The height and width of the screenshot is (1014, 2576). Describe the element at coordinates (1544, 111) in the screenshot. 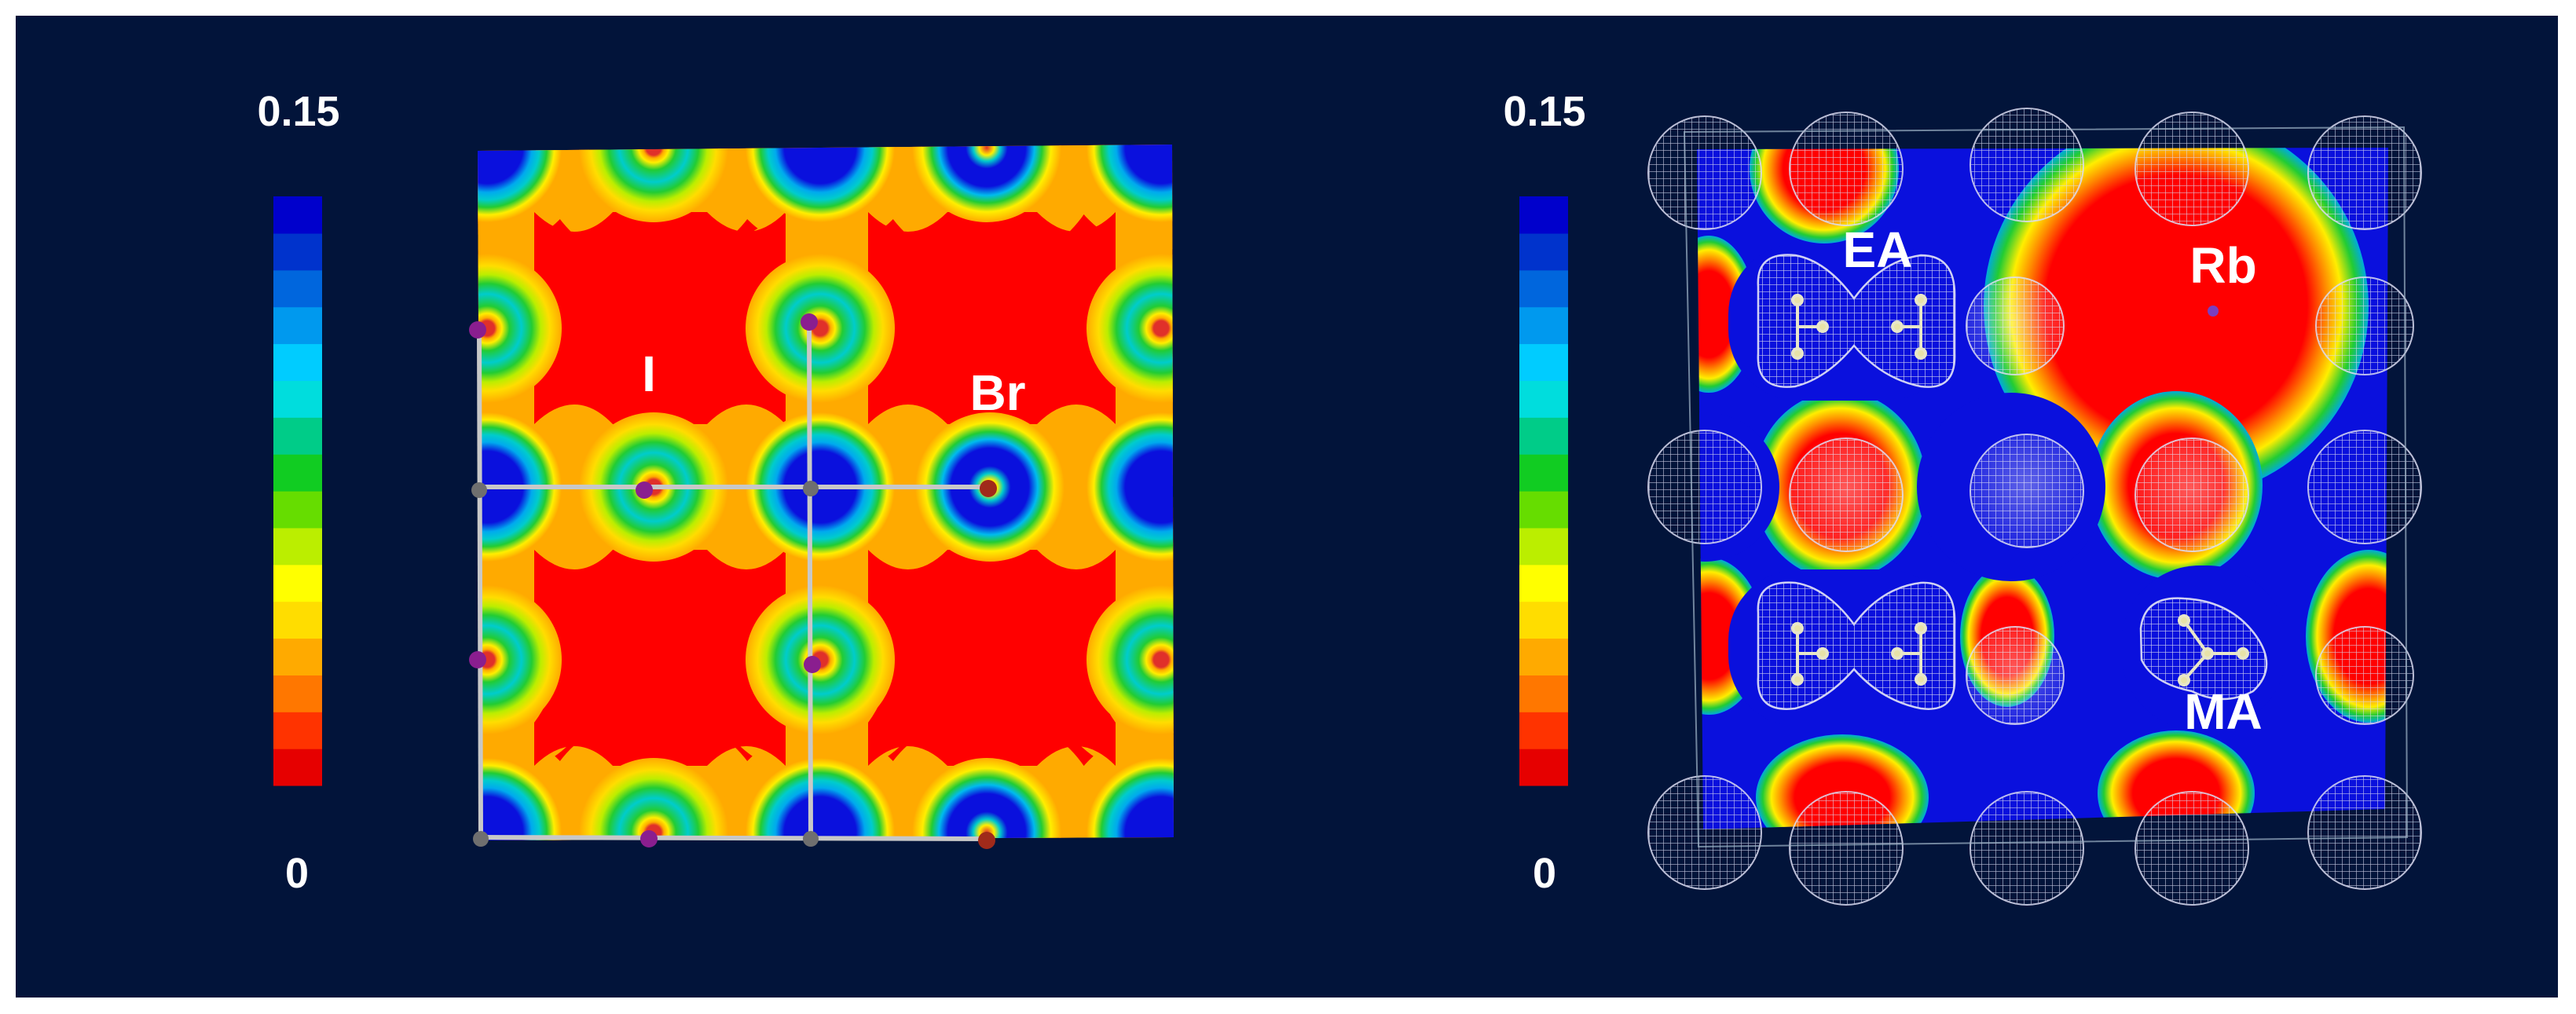

I see `scale-max-label-right: 0.15` at that location.